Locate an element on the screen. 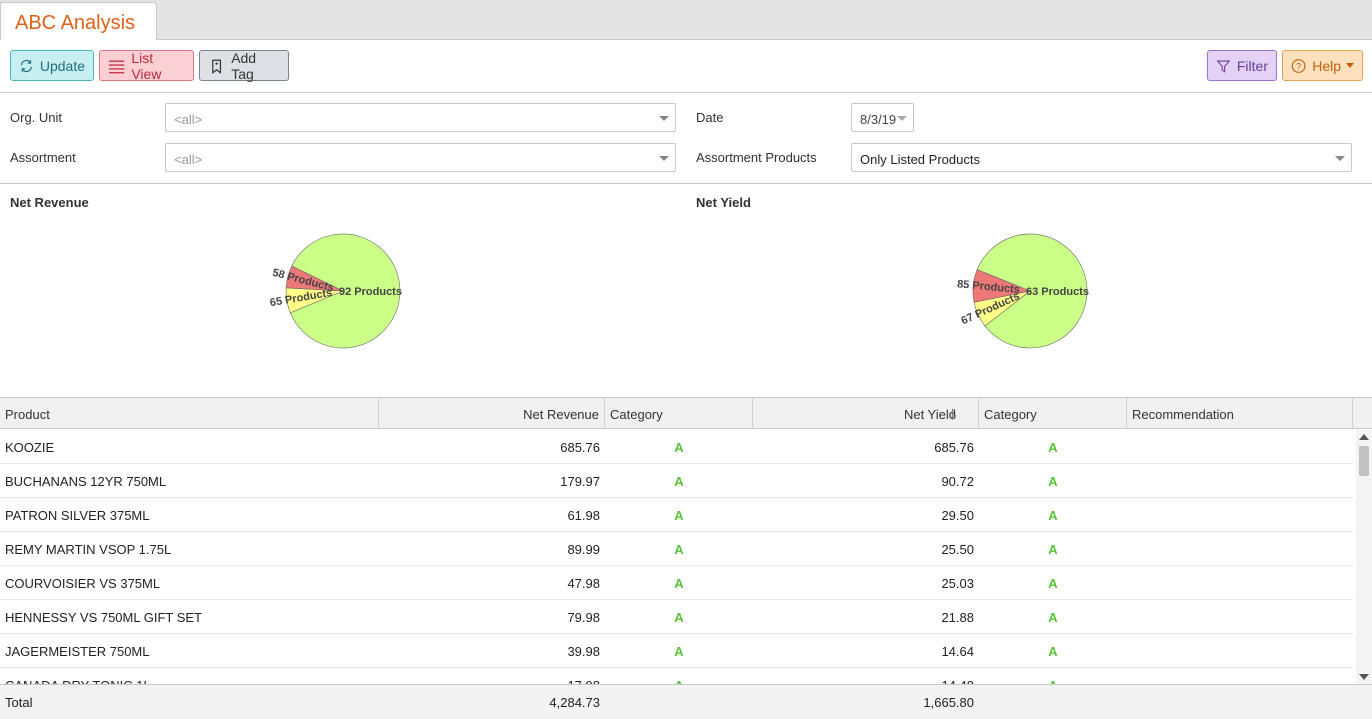  cell-net-yield: 25.50 is located at coordinates (957, 549).